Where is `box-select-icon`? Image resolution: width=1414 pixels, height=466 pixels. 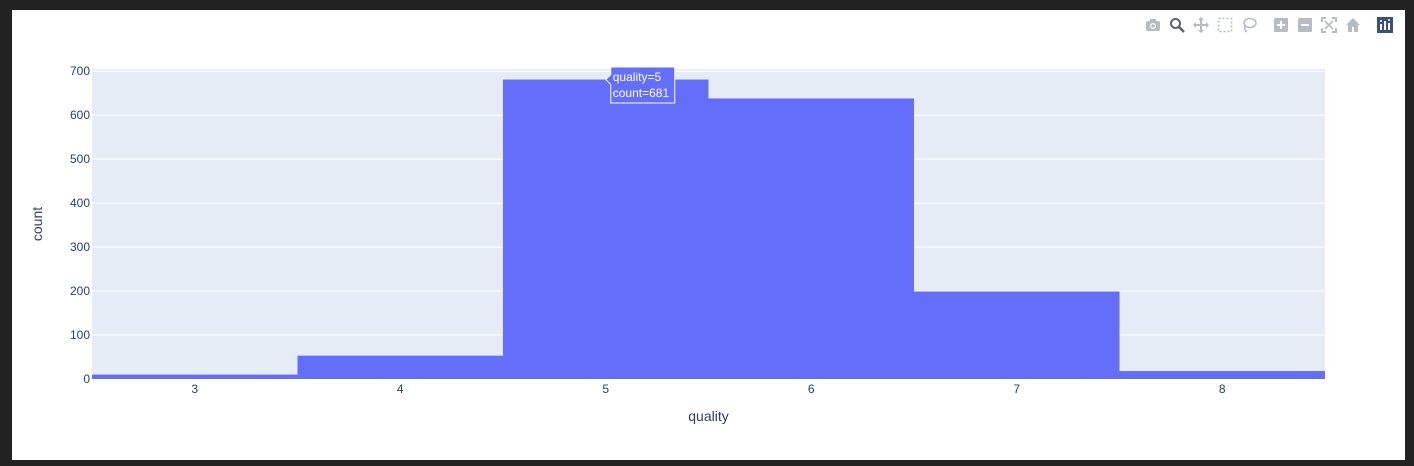
box-select-icon is located at coordinates (1225, 25).